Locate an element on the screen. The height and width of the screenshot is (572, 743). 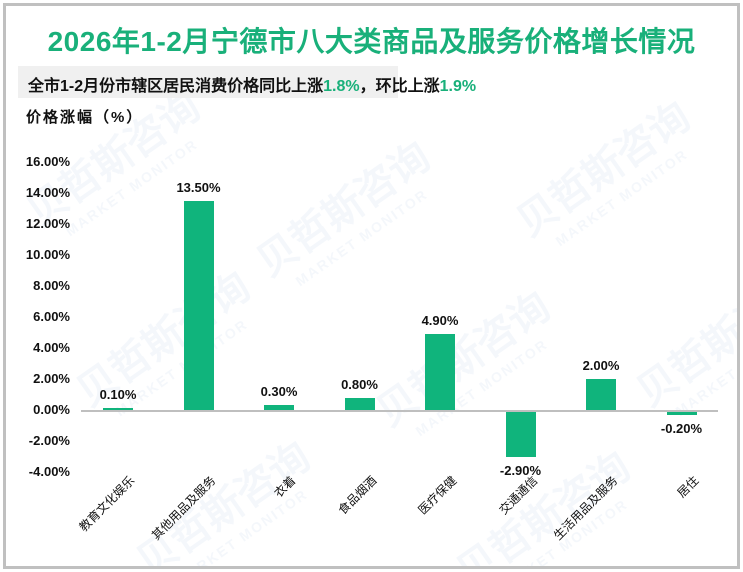
x-category-label: 居住 is located at coordinates (687, 487).